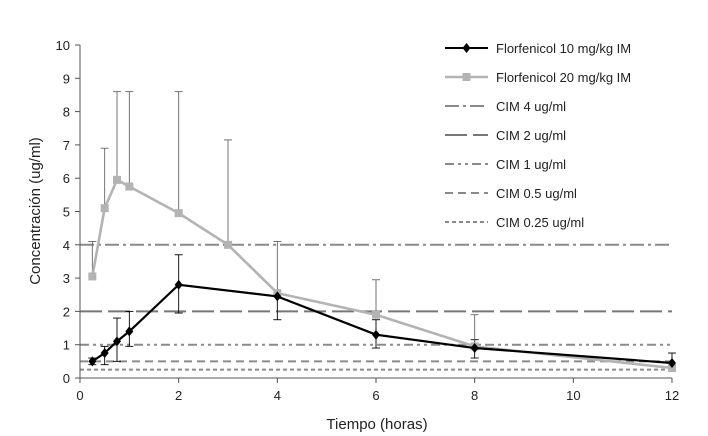 The width and height of the screenshot is (708, 436). I want to click on y-tick-label: 9, so click(66, 78).